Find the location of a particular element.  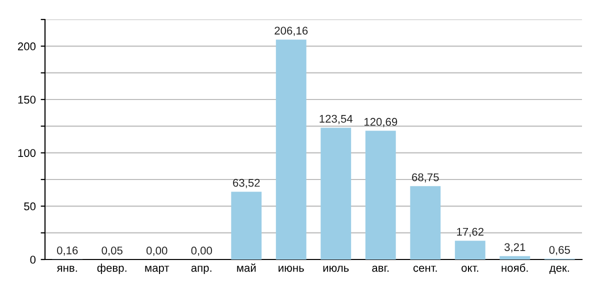

x-tick-label: апр. is located at coordinates (201, 270).